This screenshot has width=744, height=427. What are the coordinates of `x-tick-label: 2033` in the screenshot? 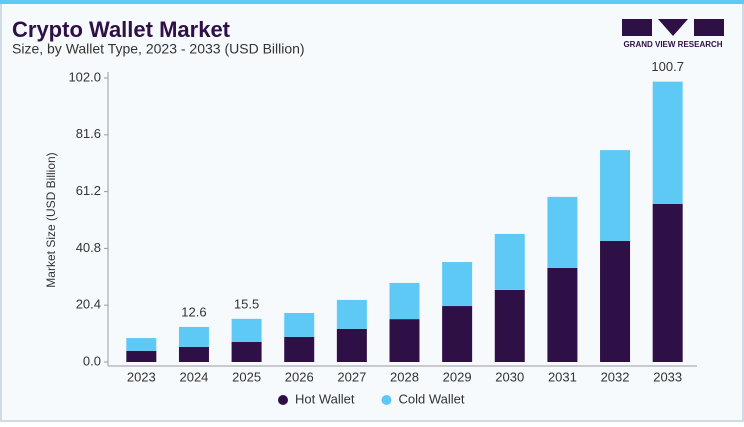 It's located at (667, 376).